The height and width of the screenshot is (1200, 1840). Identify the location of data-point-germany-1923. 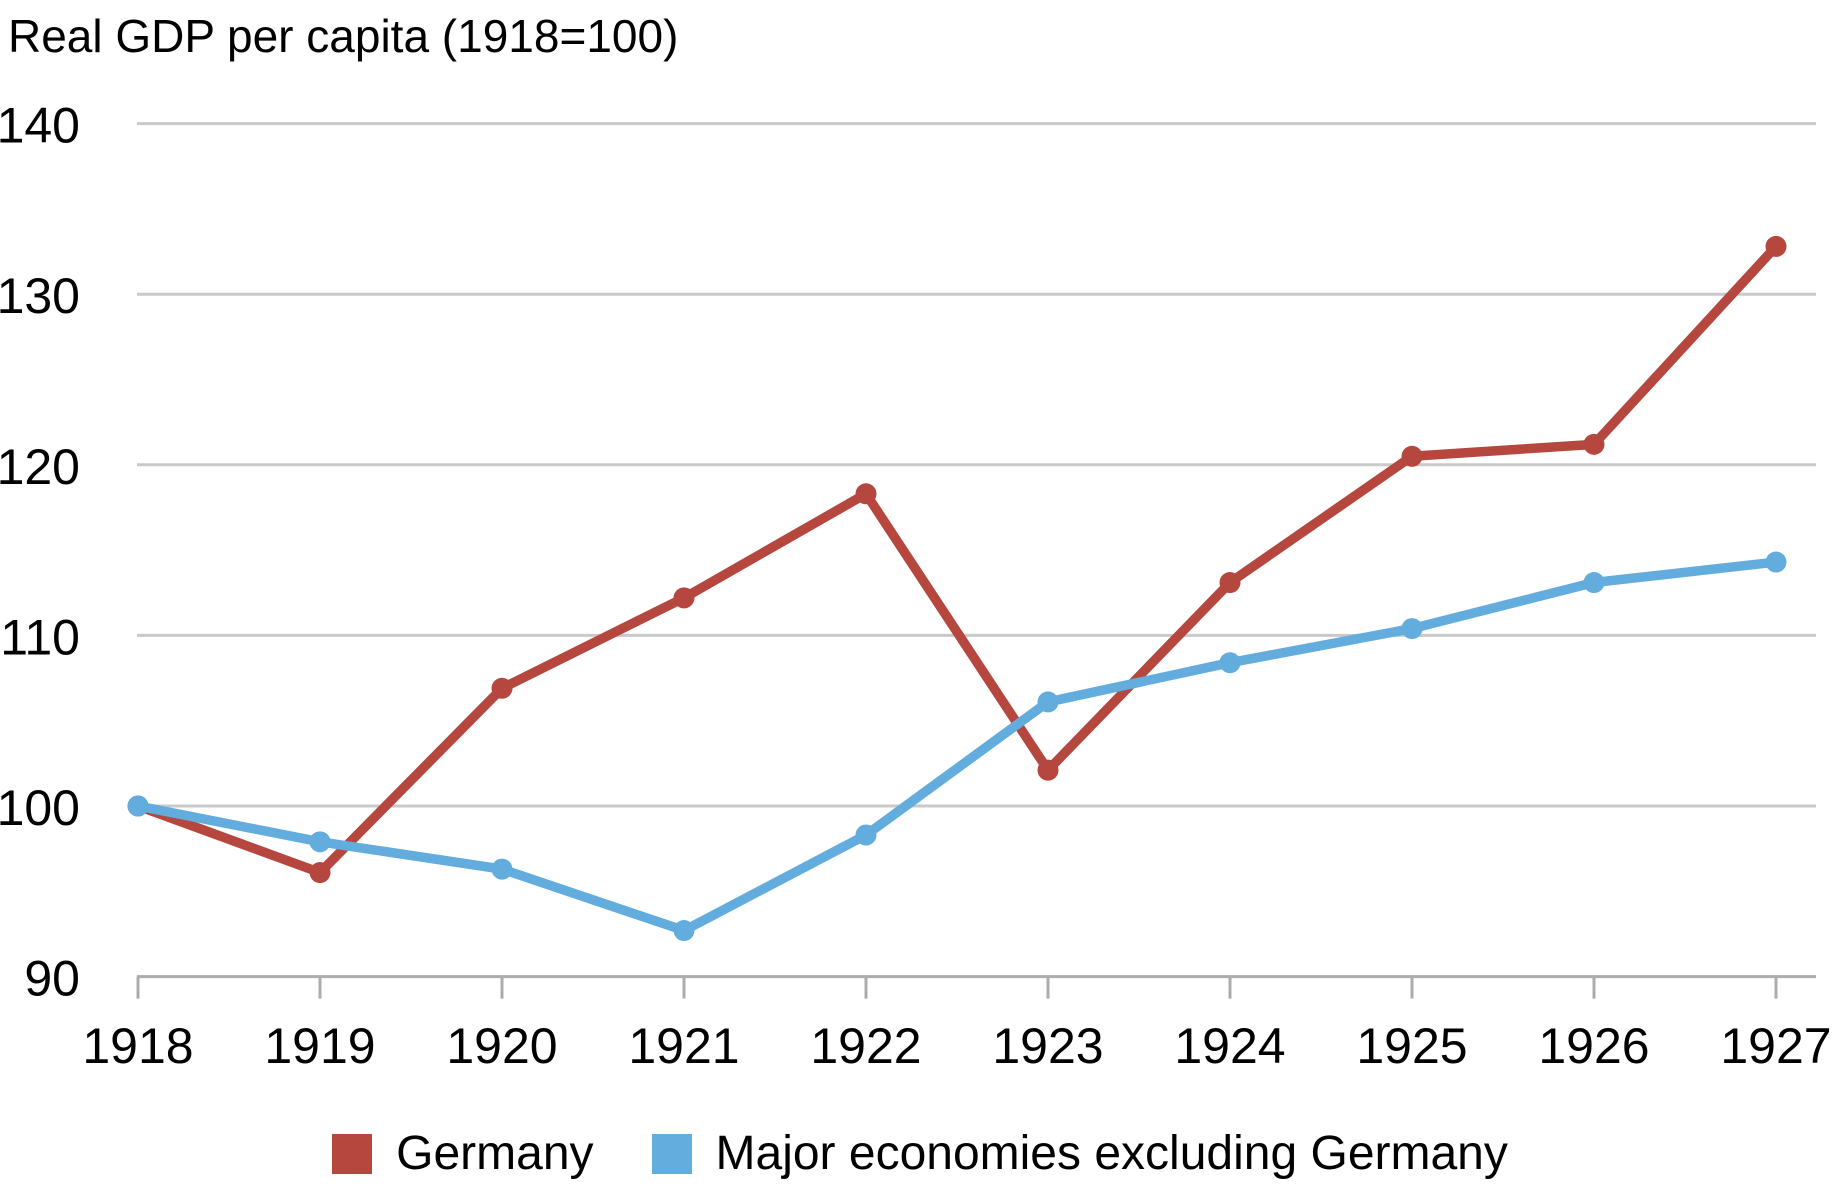
(1048, 770).